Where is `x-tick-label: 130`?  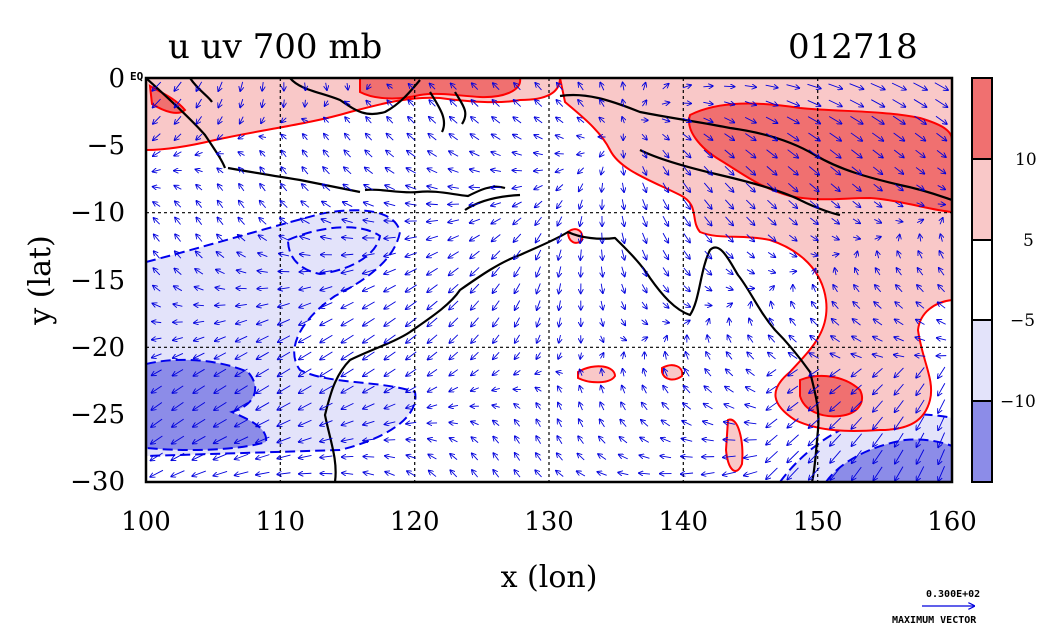
x-tick-label: 130 is located at coordinates (549, 522).